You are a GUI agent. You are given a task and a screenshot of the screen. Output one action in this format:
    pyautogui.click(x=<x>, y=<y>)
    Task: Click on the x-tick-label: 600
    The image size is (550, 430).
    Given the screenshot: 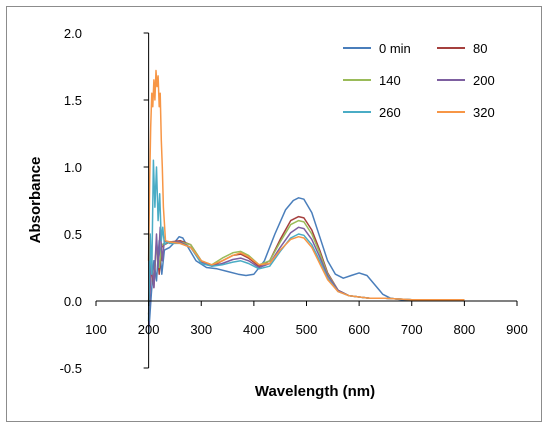 What is the action you would take?
    pyautogui.click(x=359, y=329)
    